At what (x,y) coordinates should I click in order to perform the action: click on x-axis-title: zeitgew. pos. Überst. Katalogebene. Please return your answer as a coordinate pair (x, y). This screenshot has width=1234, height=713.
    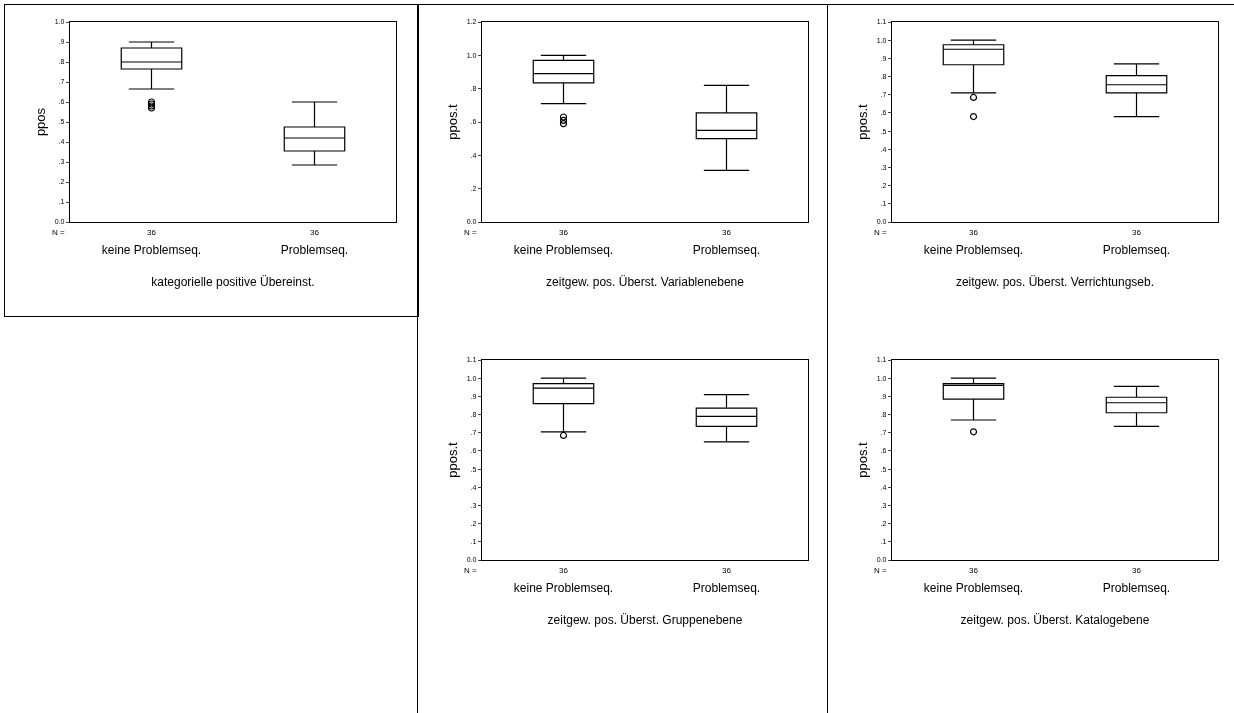
    Looking at the image, I should click on (1055, 620).